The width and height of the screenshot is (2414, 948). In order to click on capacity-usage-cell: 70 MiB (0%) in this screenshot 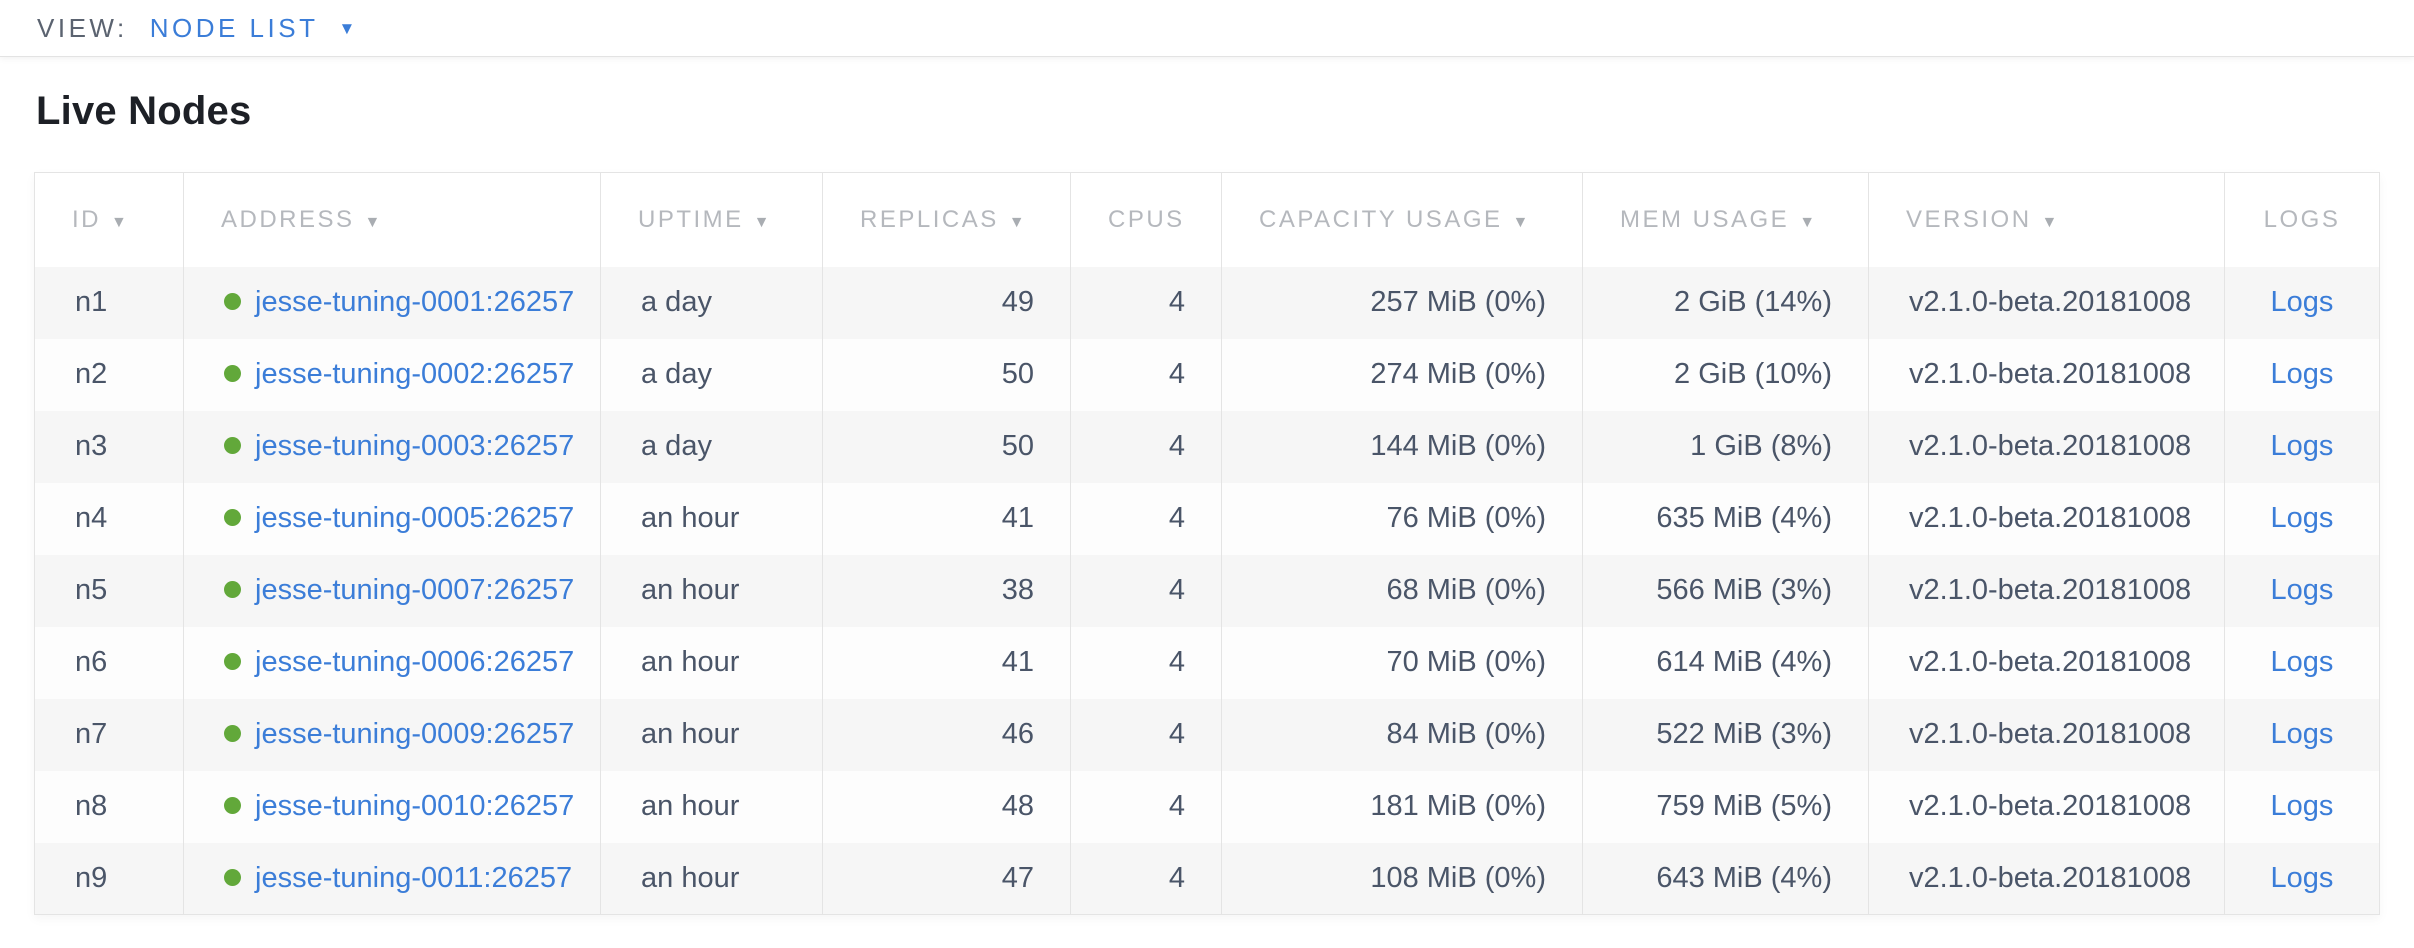, I will do `click(1402, 662)`.